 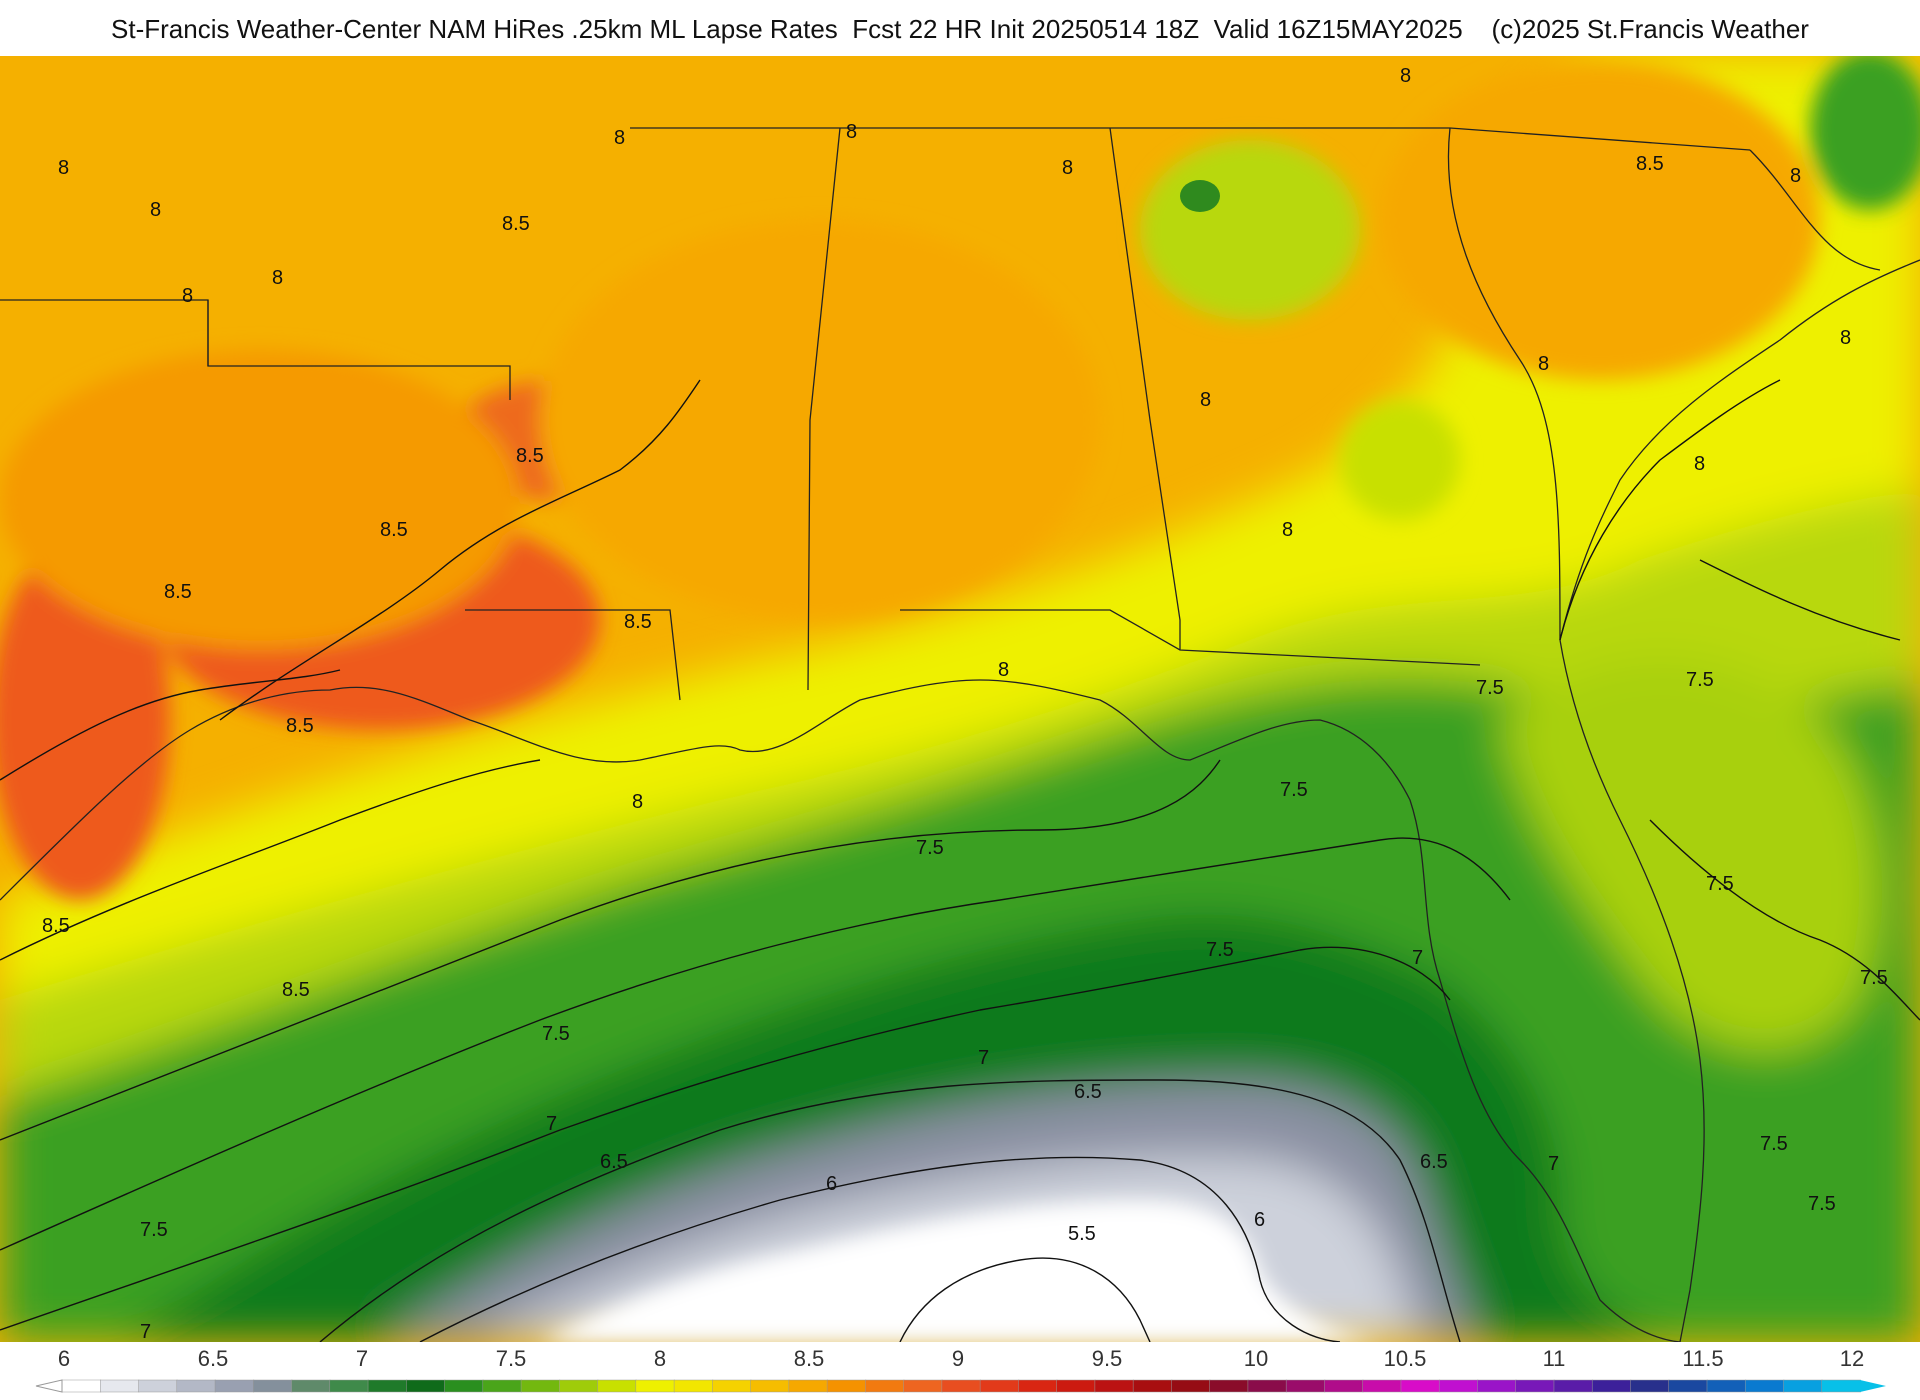 I want to click on colorbar-tick: 11, so click(x=1554, y=1358).